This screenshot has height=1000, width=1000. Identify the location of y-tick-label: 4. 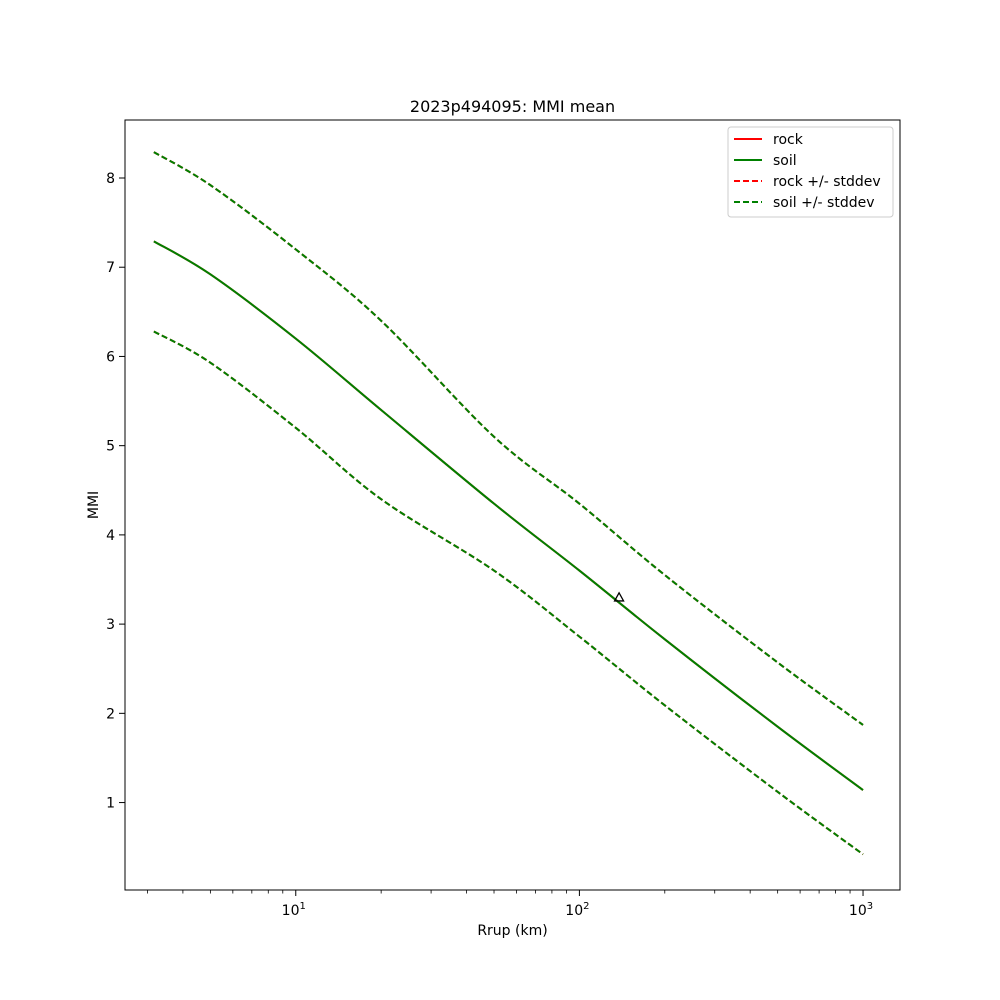
(110, 536).